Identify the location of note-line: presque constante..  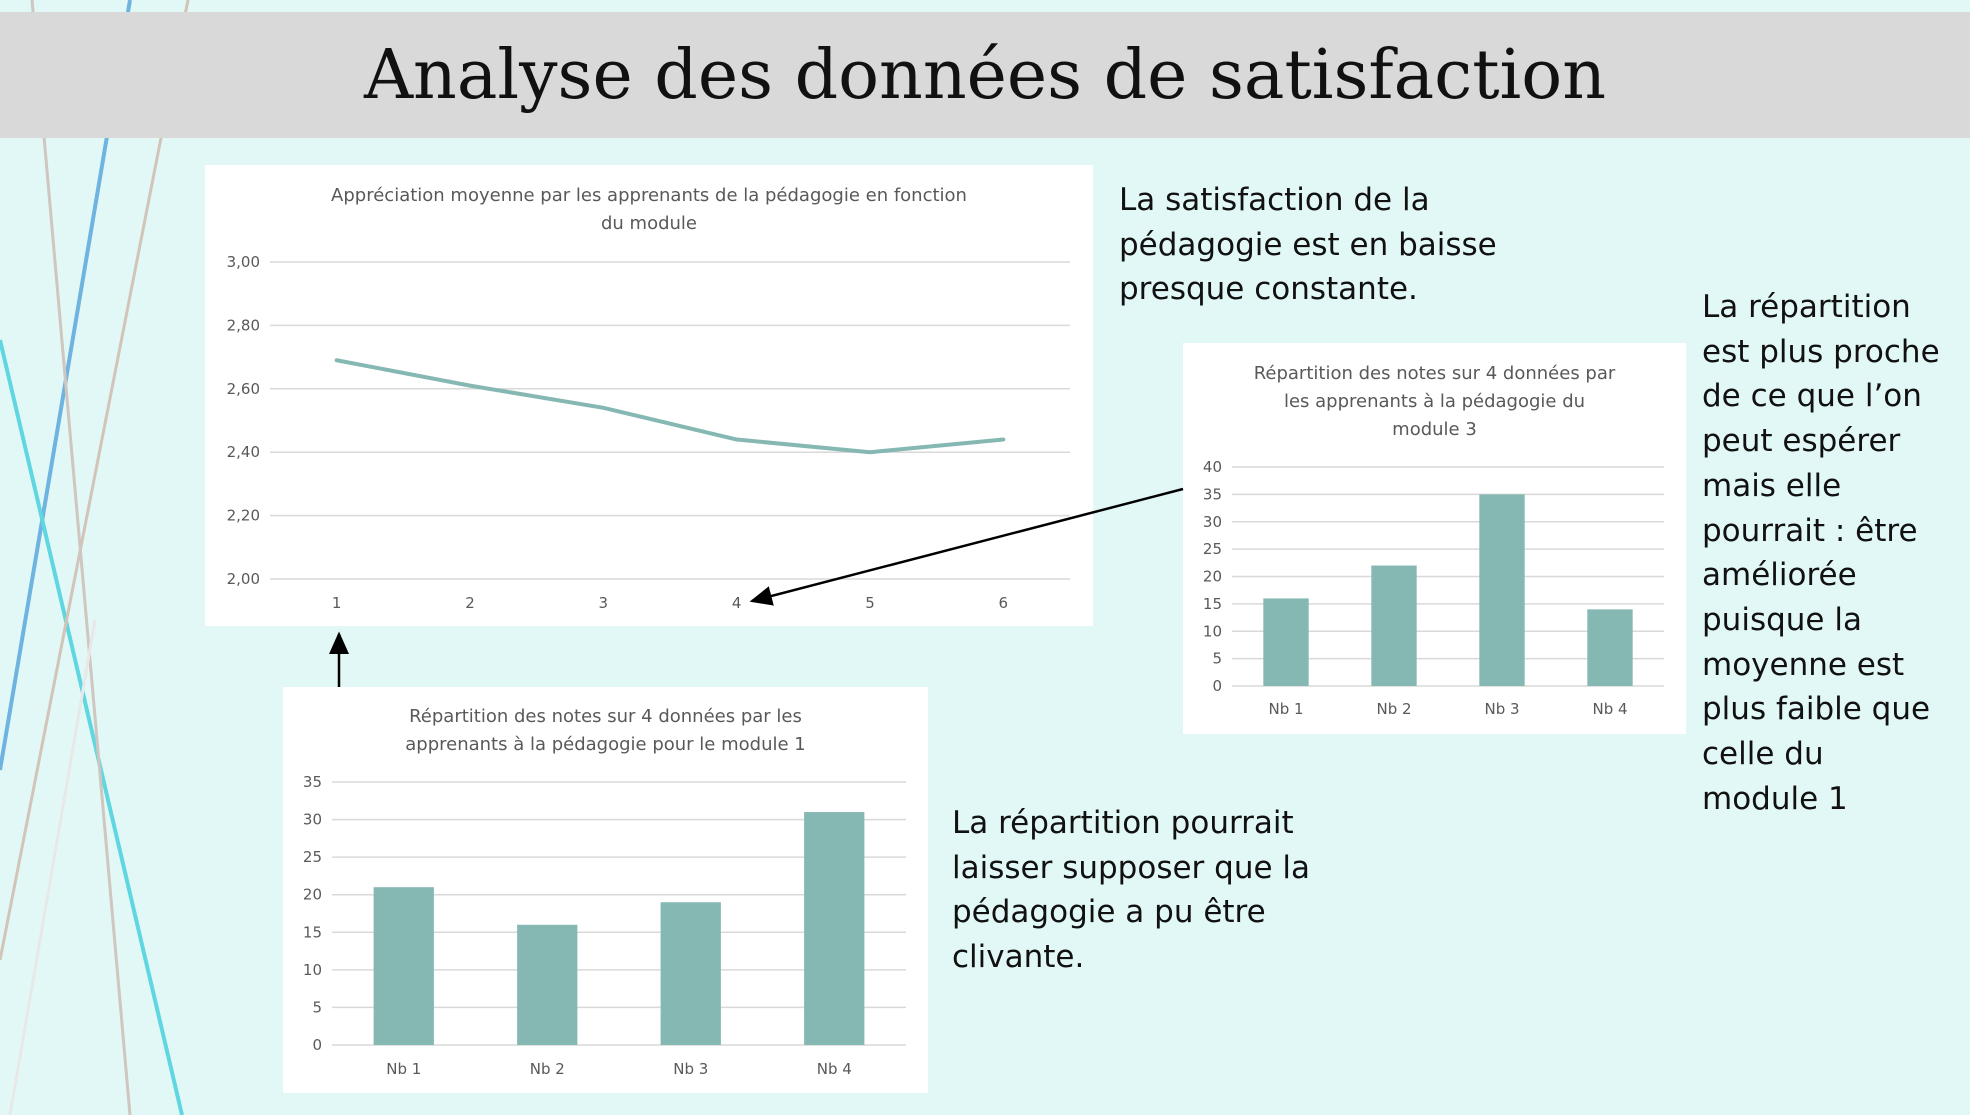
(1268, 289).